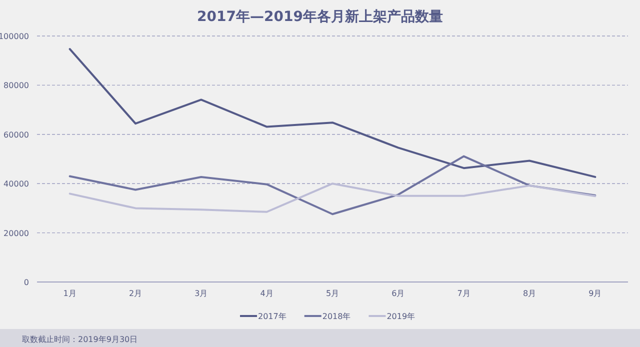 The height and width of the screenshot is (347, 640). I want to click on x-tick-label: 9月, so click(595, 293).